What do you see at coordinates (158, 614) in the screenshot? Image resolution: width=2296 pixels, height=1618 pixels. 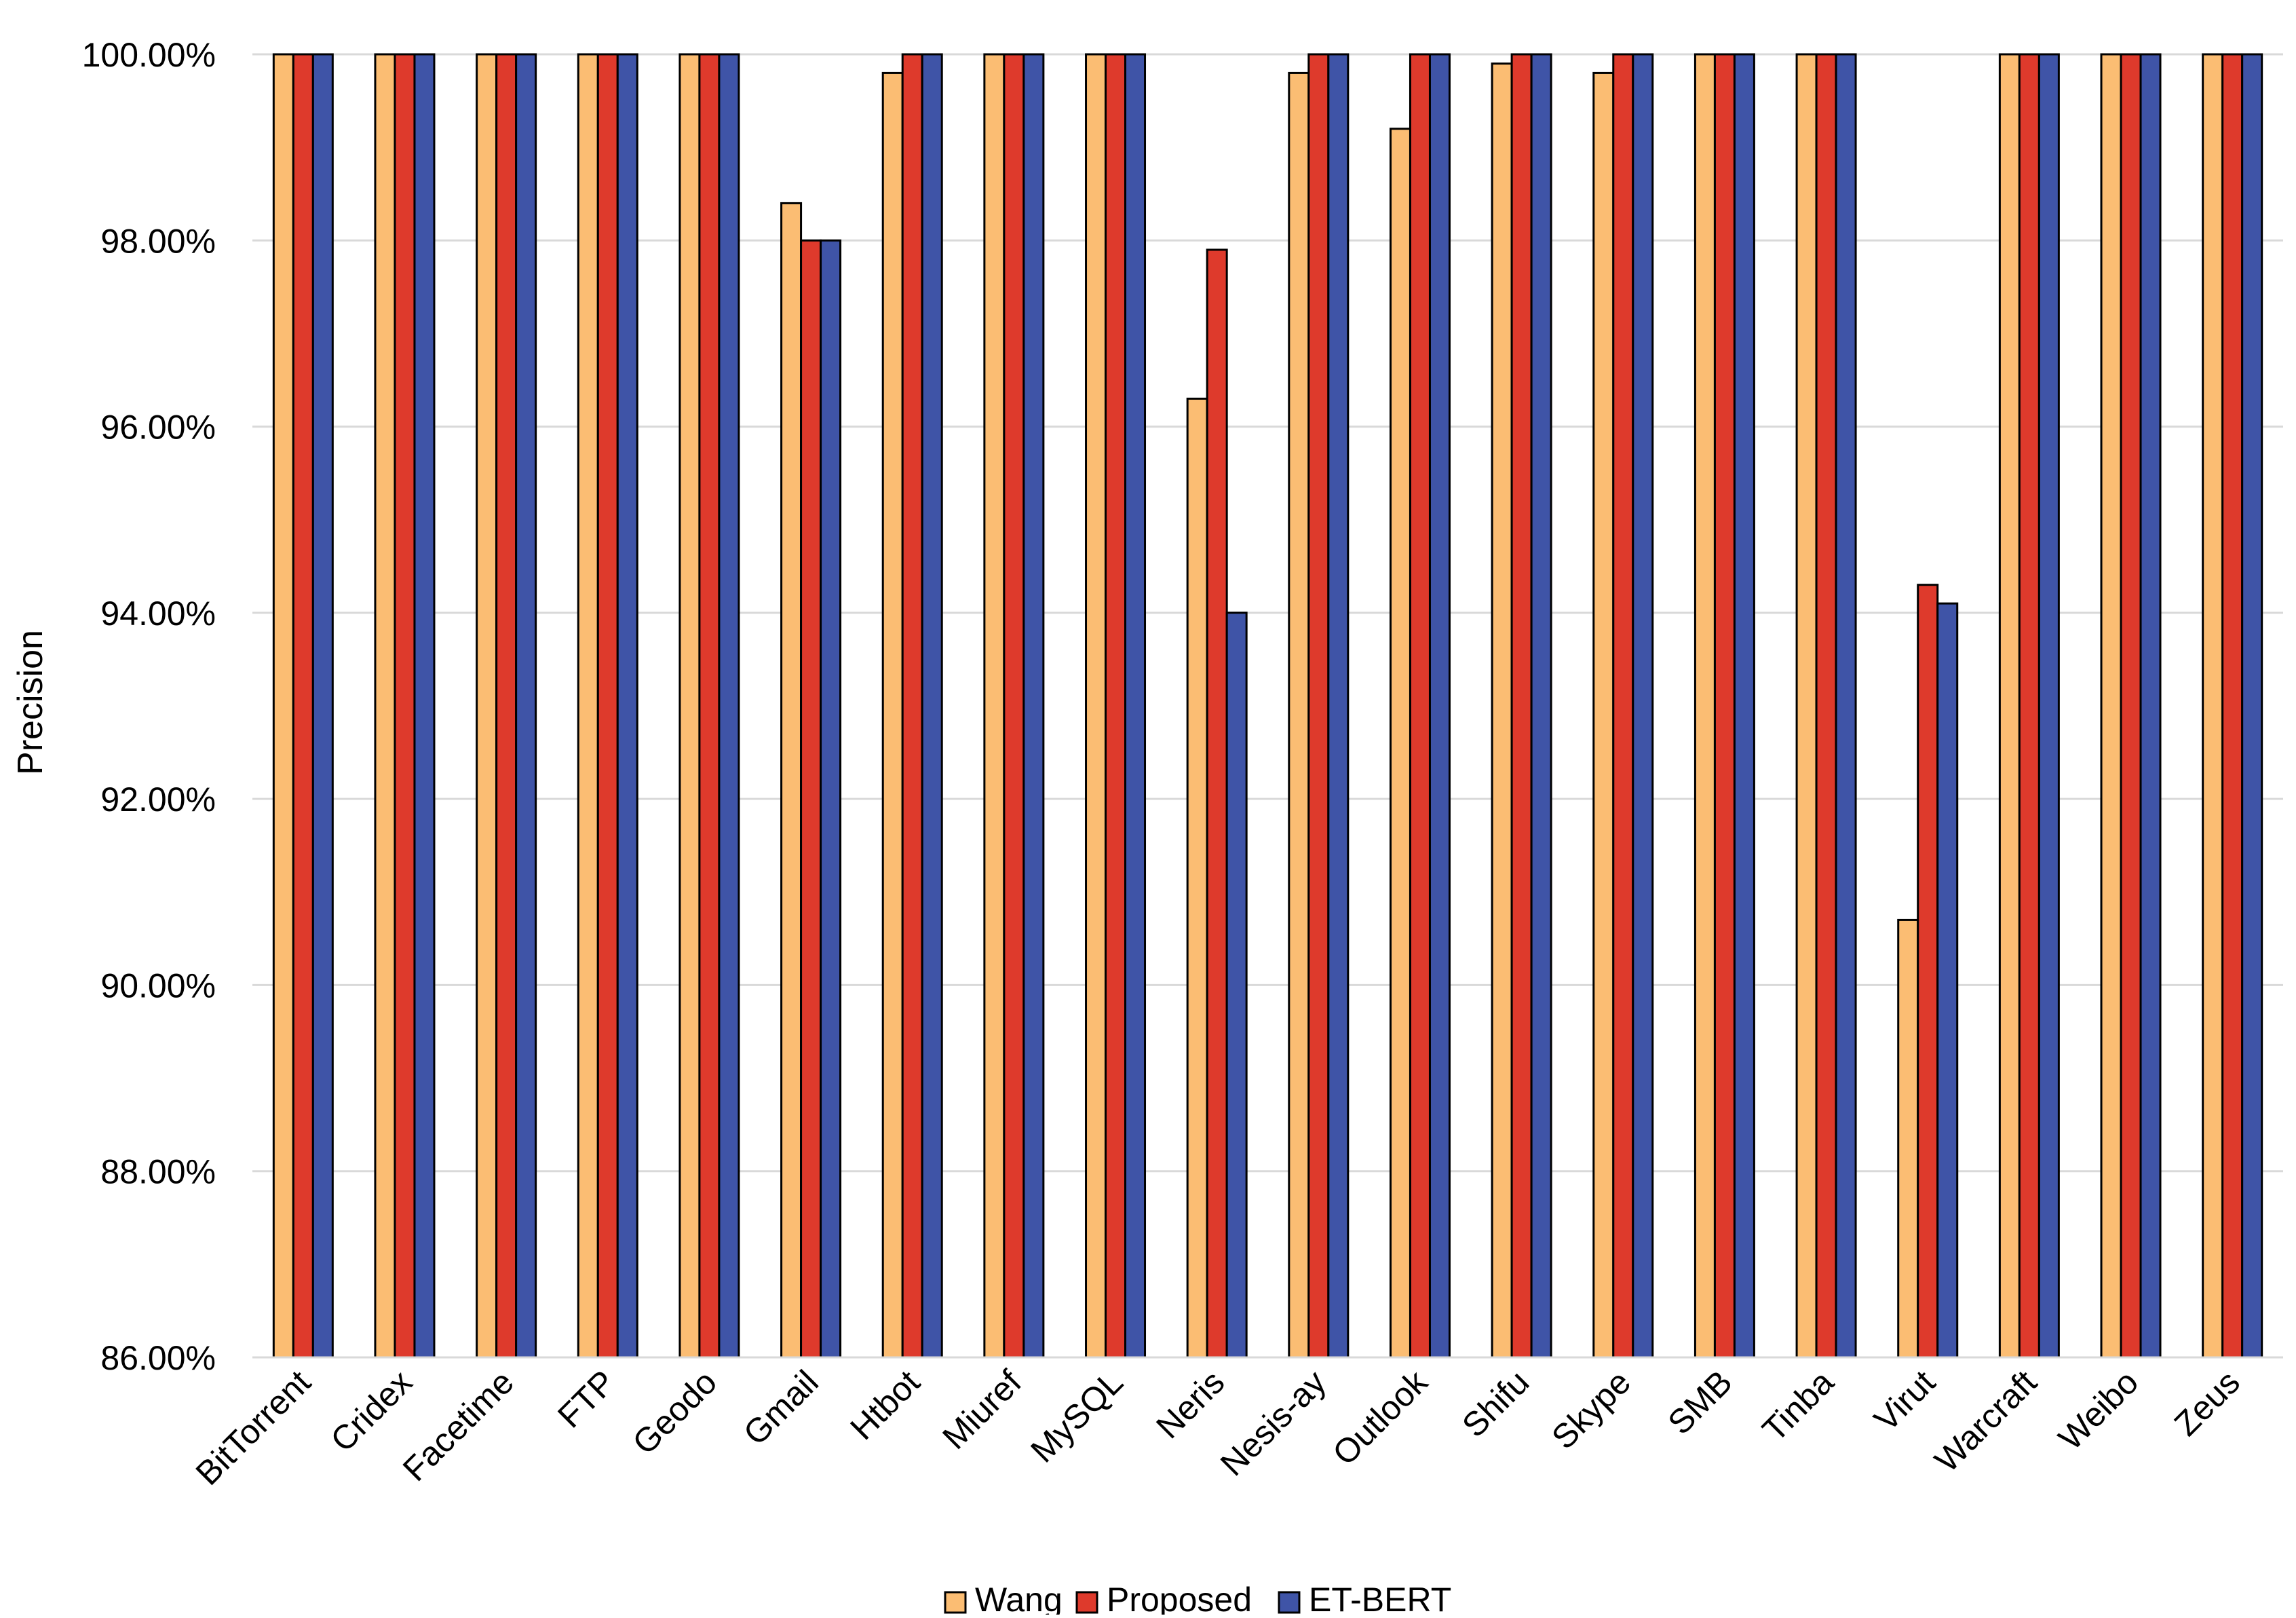 I see `y-tick-label: 94.00%` at bounding box center [158, 614].